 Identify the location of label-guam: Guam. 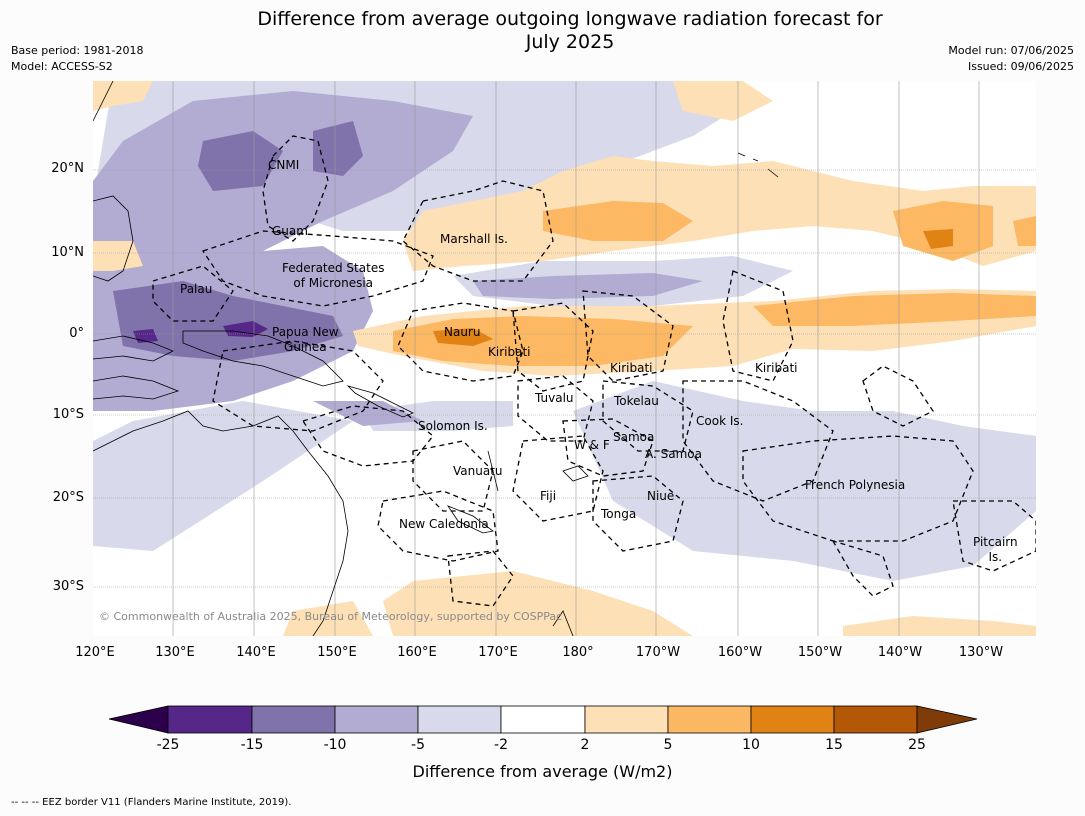
(290, 231).